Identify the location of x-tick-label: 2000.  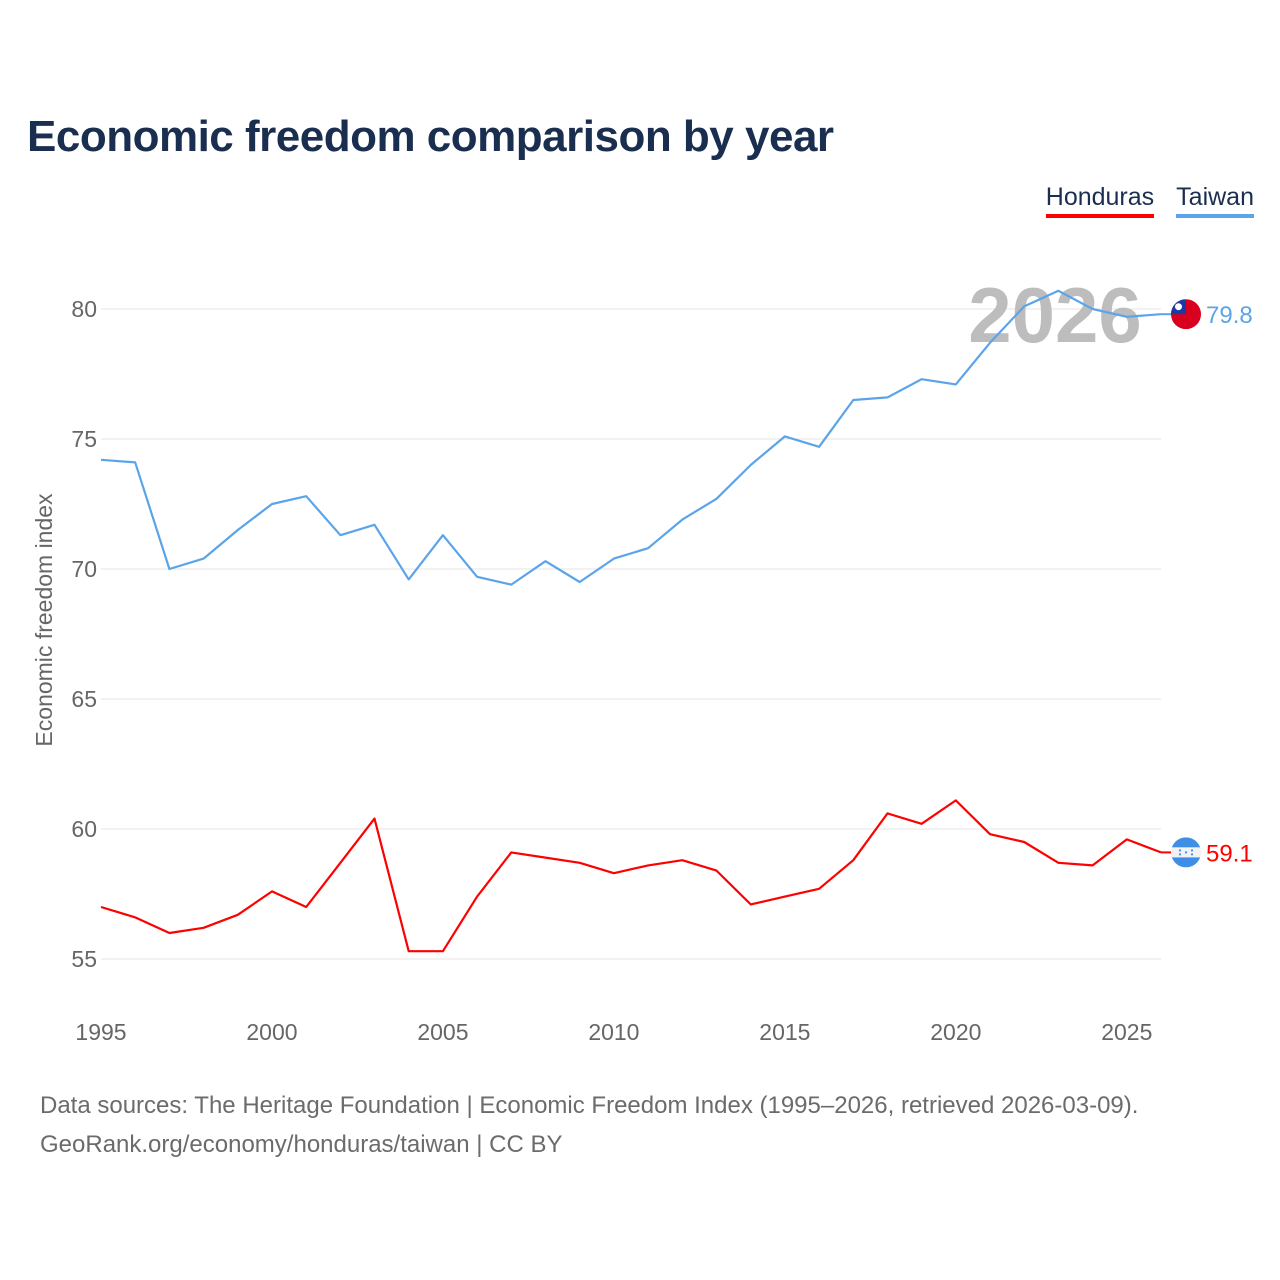
(271, 1032).